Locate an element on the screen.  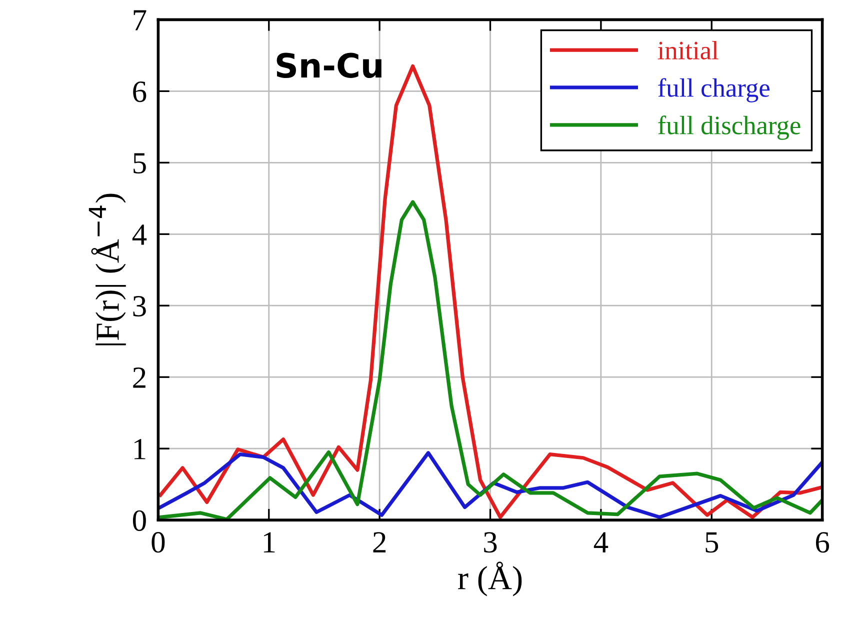
y-tick-label: 0 is located at coordinates (139, 520).